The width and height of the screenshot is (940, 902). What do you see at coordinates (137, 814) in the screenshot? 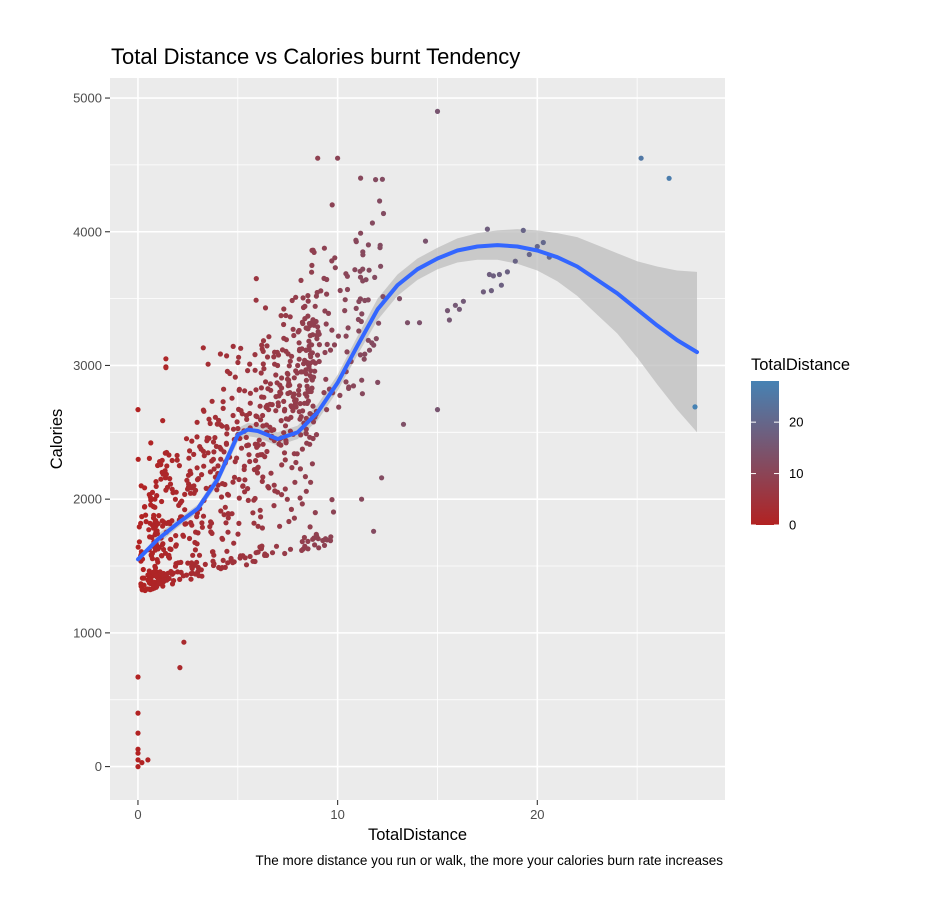
I see `x-tick-label: 0` at bounding box center [137, 814].